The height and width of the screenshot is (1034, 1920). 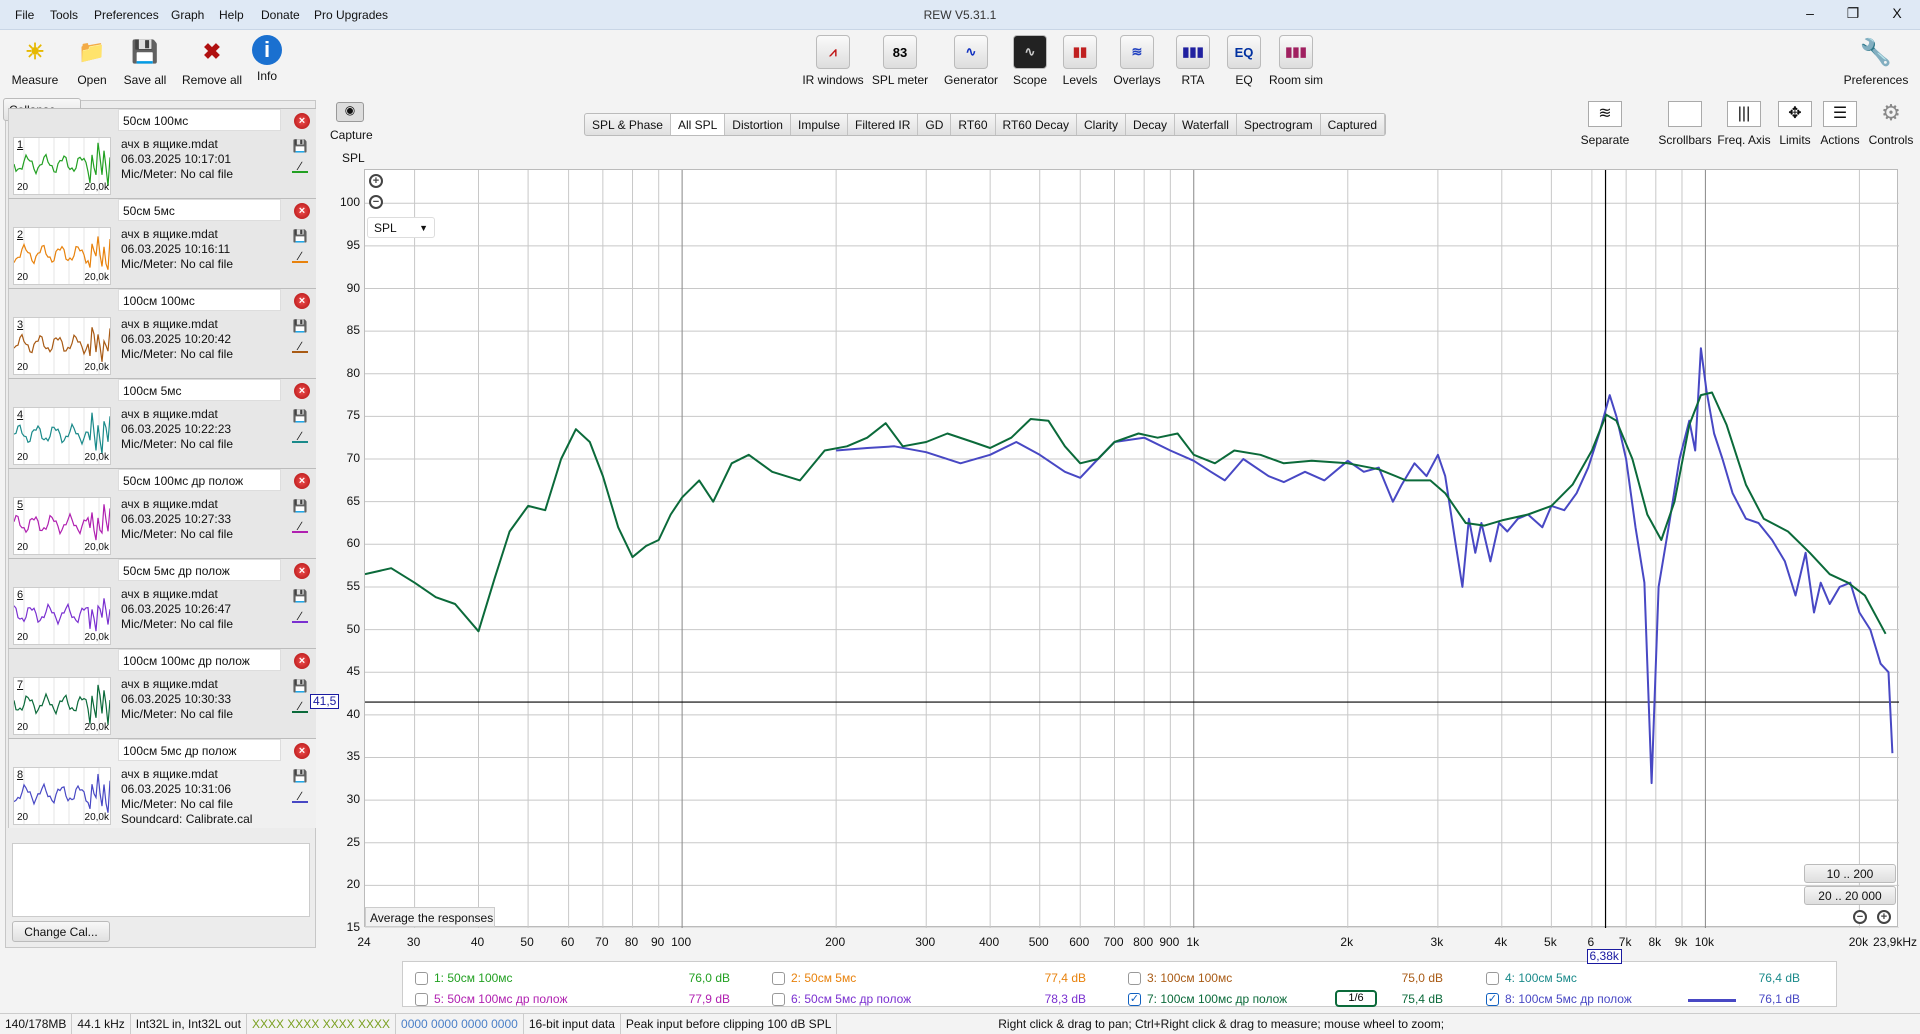 What do you see at coordinates (145, 61) in the screenshot?
I see `save-all-button: 💾 Save all` at bounding box center [145, 61].